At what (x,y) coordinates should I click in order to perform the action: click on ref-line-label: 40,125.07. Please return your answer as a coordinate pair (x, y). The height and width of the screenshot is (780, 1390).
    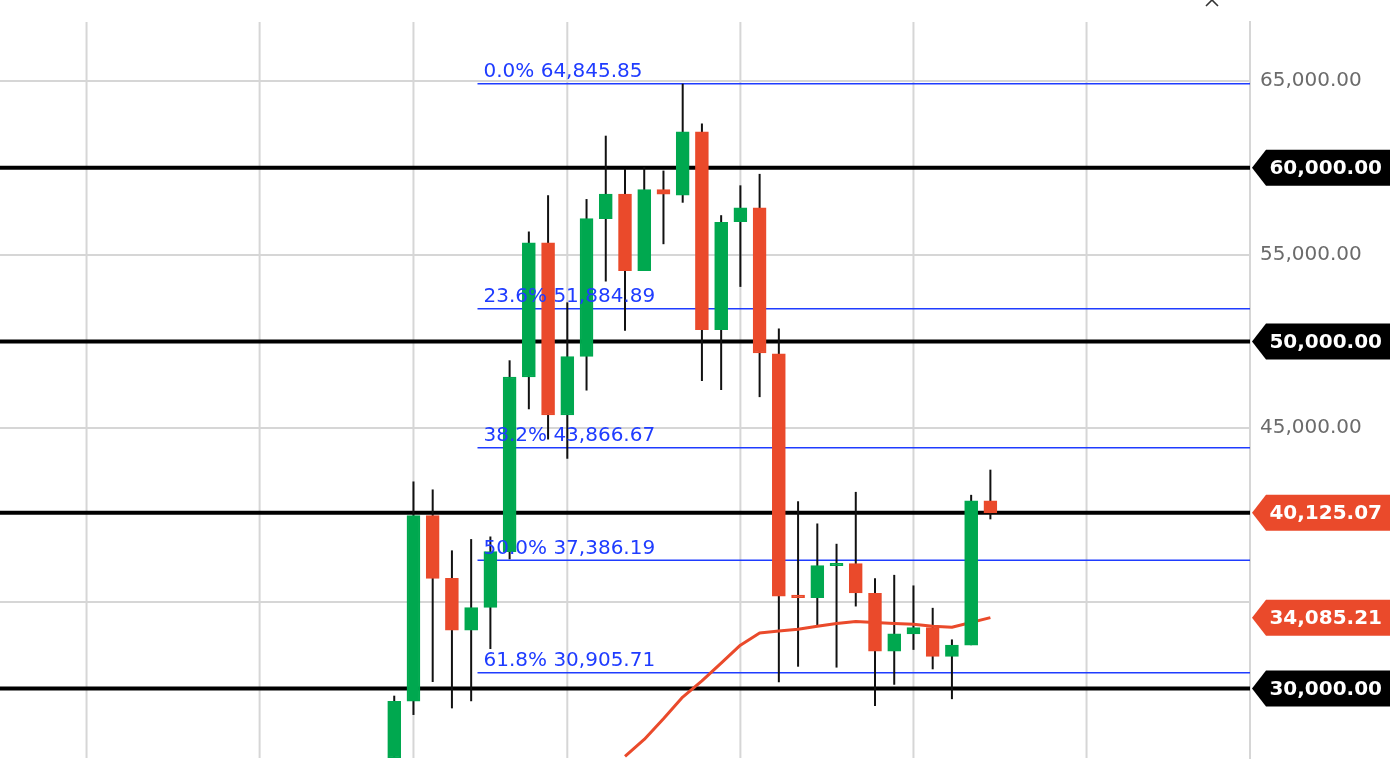
    Looking at the image, I should click on (1325, 512).